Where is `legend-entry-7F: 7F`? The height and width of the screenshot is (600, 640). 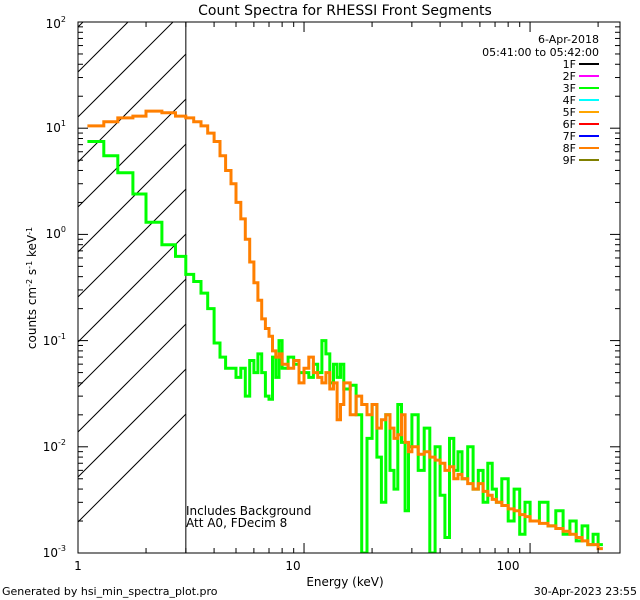 legend-entry-7F: 7F is located at coordinates (581, 136).